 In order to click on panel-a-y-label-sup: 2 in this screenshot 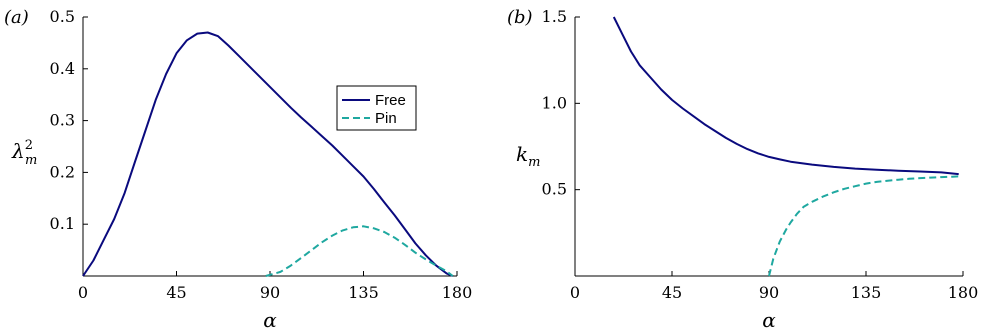, I will do `click(29, 145)`.